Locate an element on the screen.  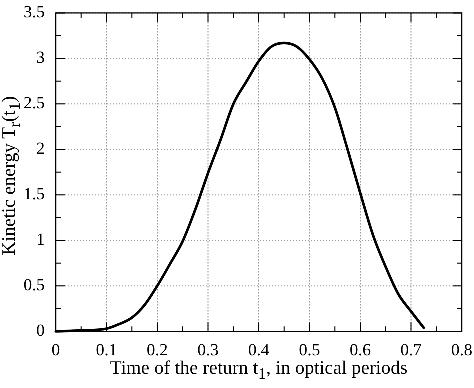
x-tick-label: 0.5 is located at coordinates (309, 350).